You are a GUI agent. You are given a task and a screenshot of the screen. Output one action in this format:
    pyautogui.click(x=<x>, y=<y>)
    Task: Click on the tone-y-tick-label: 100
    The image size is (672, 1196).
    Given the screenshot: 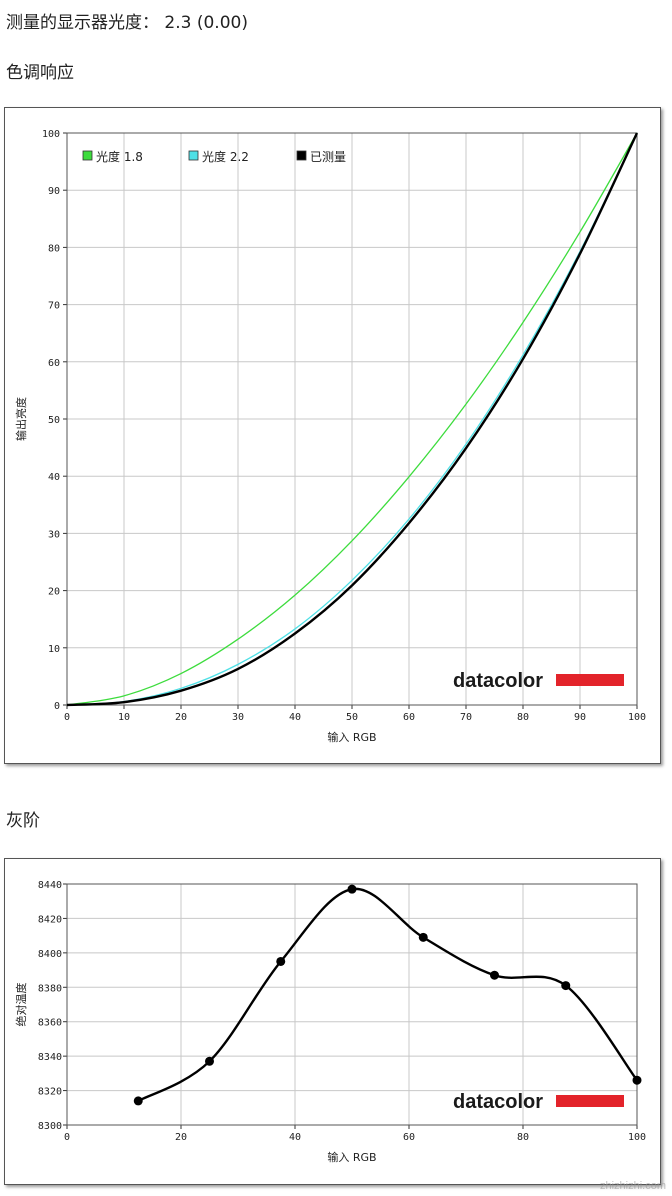 What is the action you would take?
    pyautogui.click(x=51, y=134)
    